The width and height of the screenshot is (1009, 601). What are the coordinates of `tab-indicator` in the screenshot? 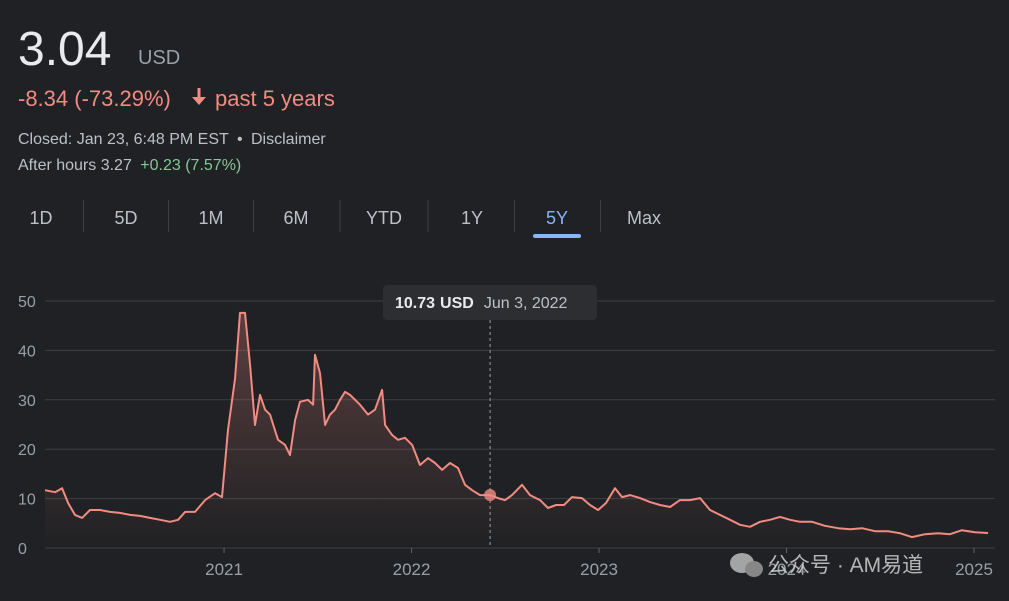 It's located at (557, 236).